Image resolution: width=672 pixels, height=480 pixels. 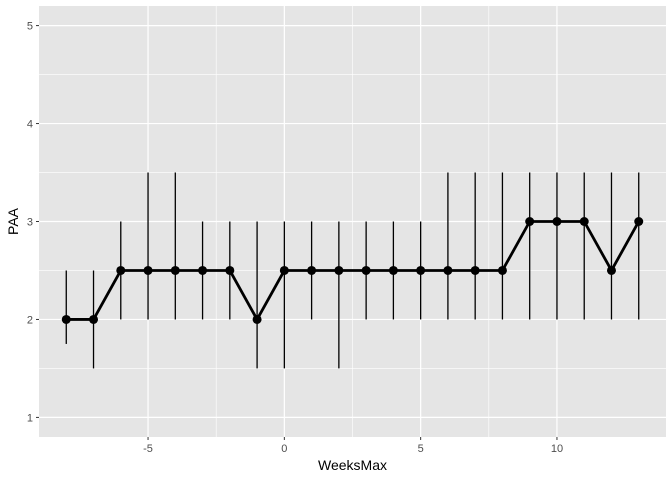 What do you see at coordinates (30, 223) in the screenshot?
I see `y-tick-label: 3` at bounding box center [30, 223].